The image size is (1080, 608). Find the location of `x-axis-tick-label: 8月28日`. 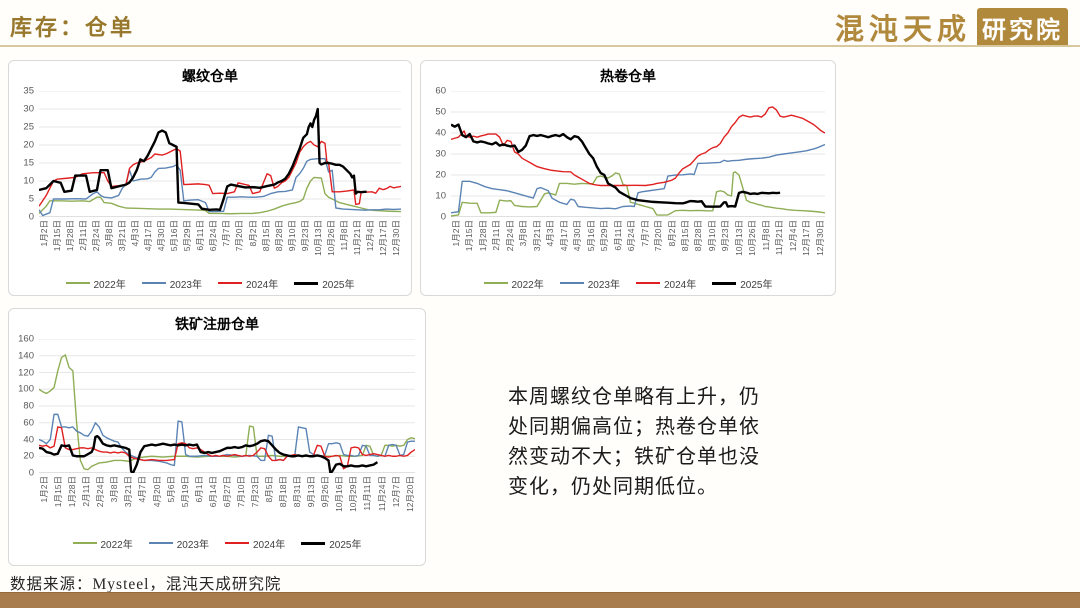

x-axis-tick-label: 8月28日 is located at coordinates (278, 236).